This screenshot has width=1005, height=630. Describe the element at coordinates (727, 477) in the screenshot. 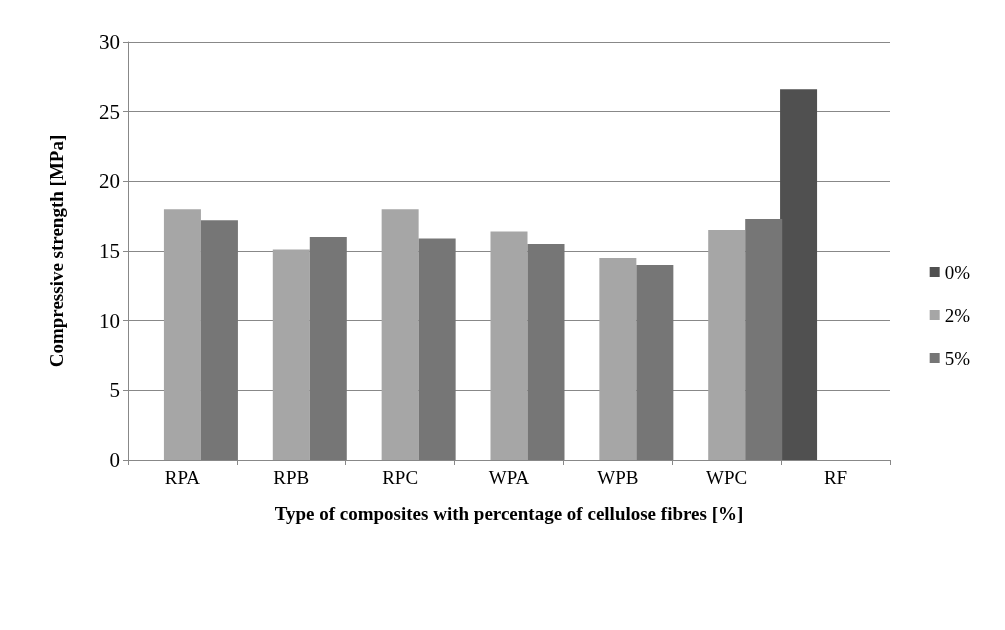

I see `x-tick-label: WPC` at that location.